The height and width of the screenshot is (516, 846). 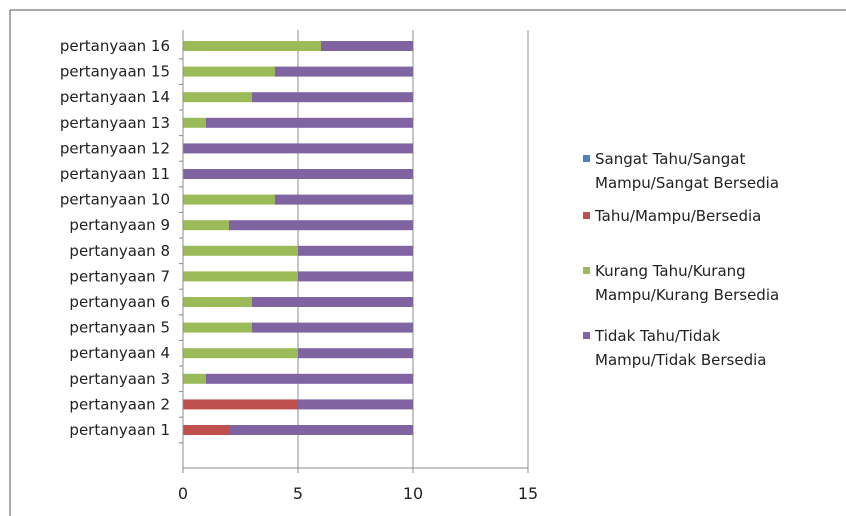 I want to click on bar-segment-16-s3, so click(x=252, y=46).